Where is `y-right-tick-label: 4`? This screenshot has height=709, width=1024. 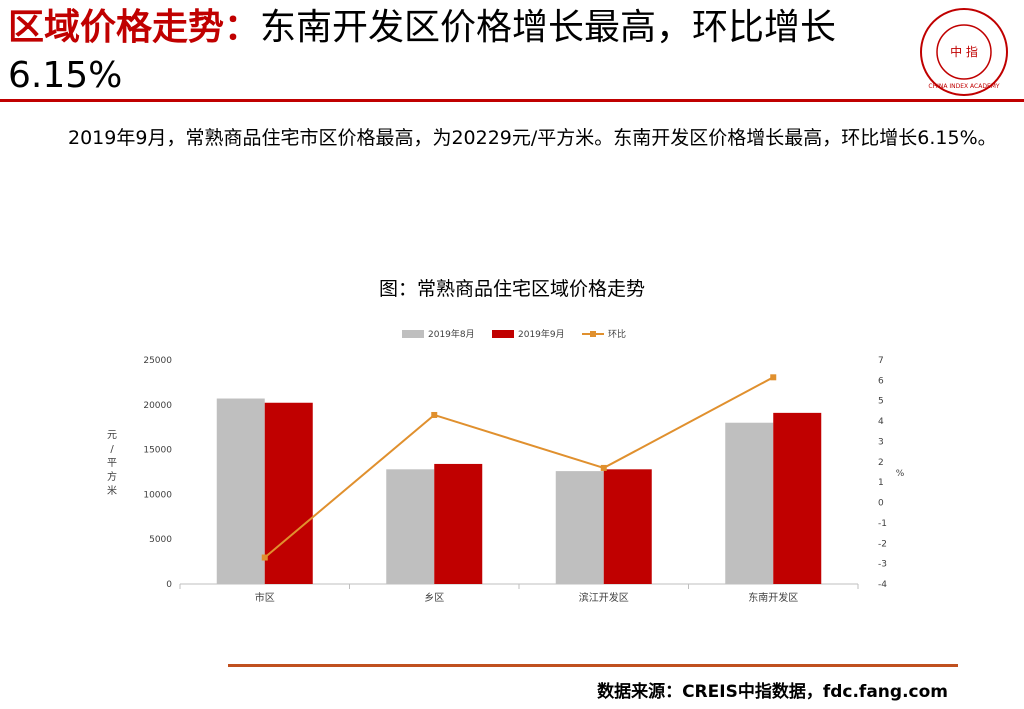 y-right-tick-label: 4 is located at coordinates (881, 422).